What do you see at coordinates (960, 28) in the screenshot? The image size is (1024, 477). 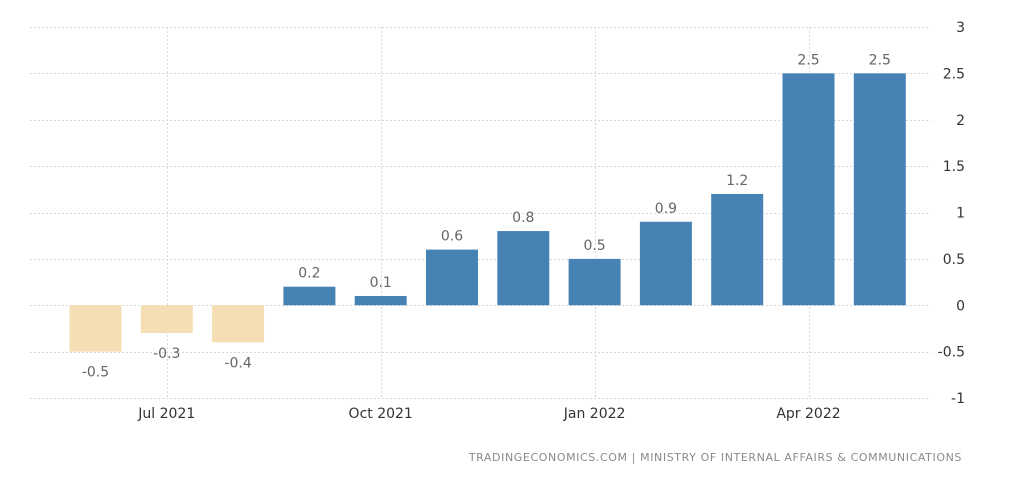 I see `y-tick-label: 3` at bounding box center [960, 28].